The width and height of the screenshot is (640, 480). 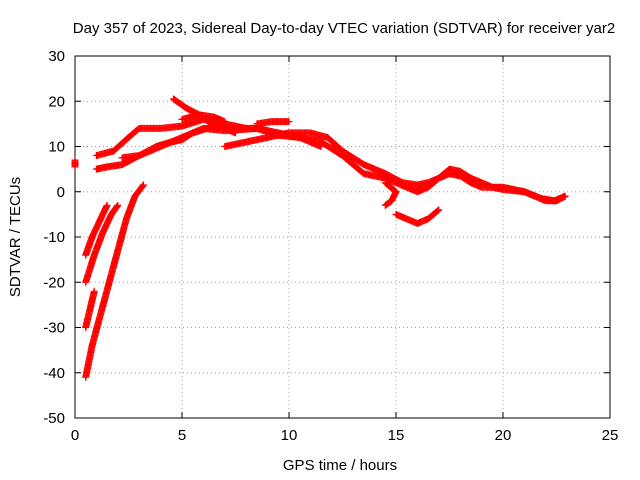 I want to click on series-arc-e, so click(x=75, y=163).